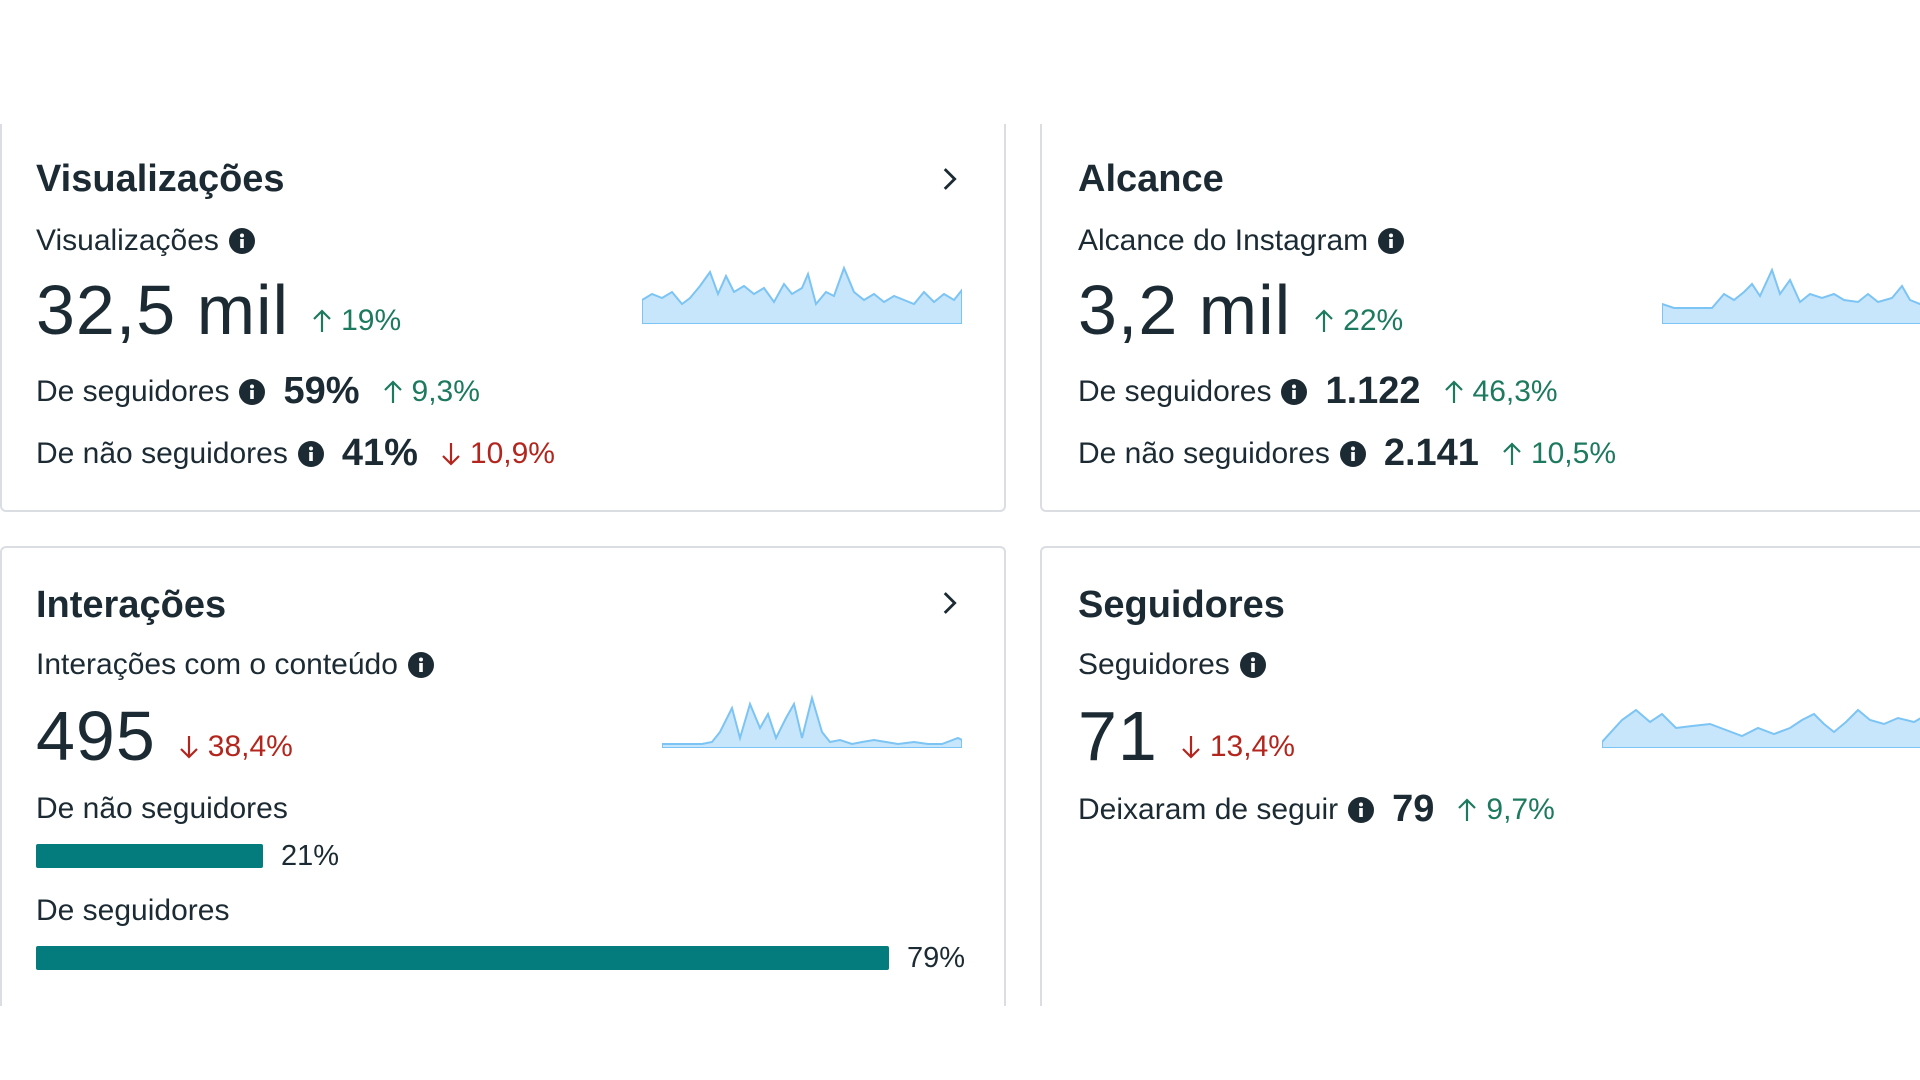  I want to click on metric-delta-value: 22%, so click(1373, 320).